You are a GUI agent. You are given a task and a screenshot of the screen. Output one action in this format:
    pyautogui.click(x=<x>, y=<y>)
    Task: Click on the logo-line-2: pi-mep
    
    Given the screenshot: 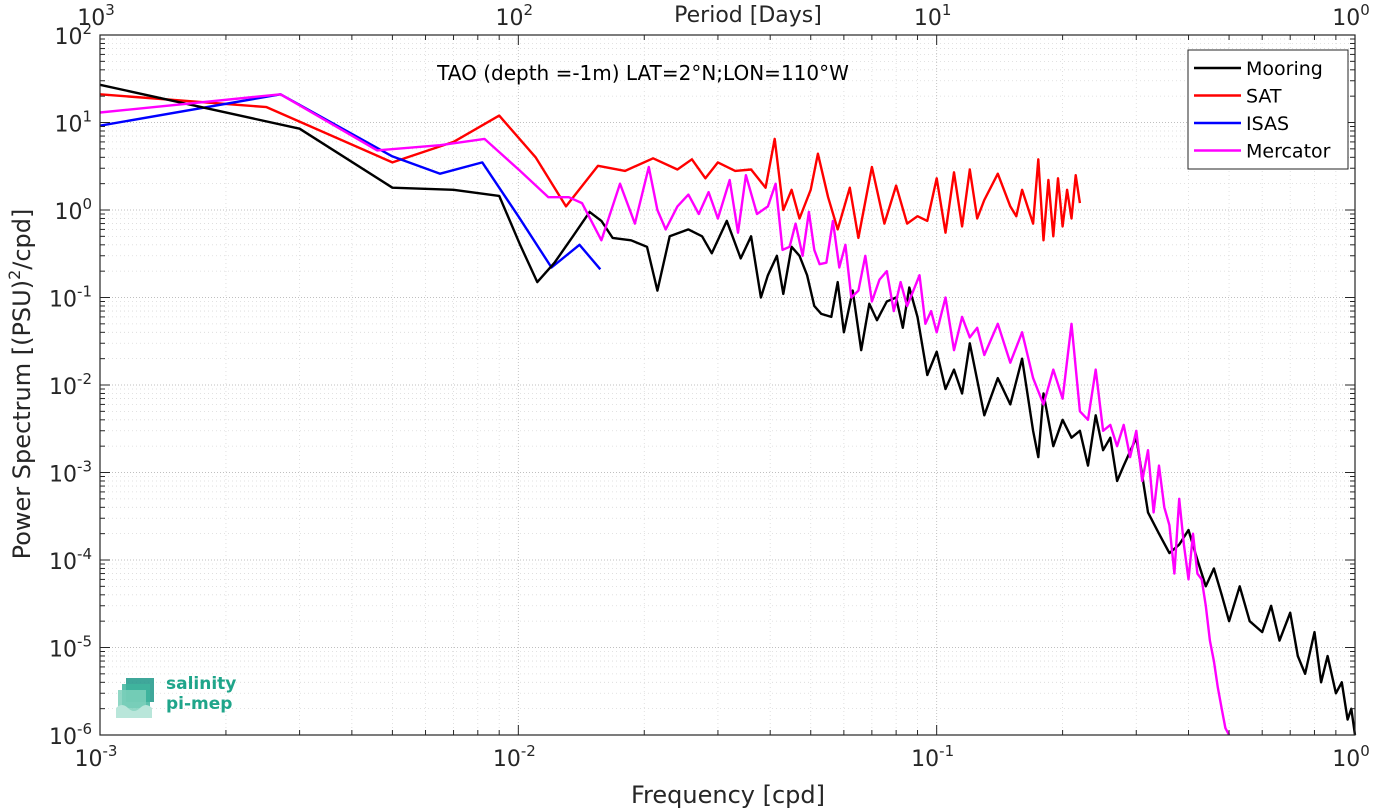 What is the action you would take?
    pyautogui.click(x=199, y=704)
    